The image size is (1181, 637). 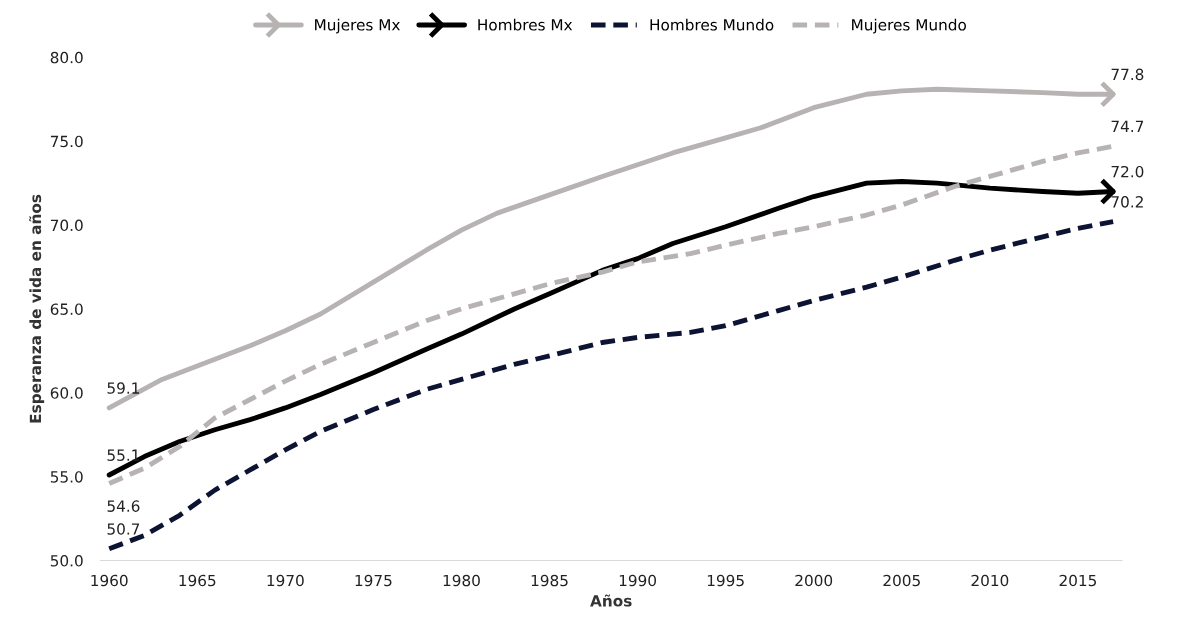 What do you see at coordinates (1127, 202) in the screenshot?
I see `data-label: 70.2` at bounding box center [1127, 202].